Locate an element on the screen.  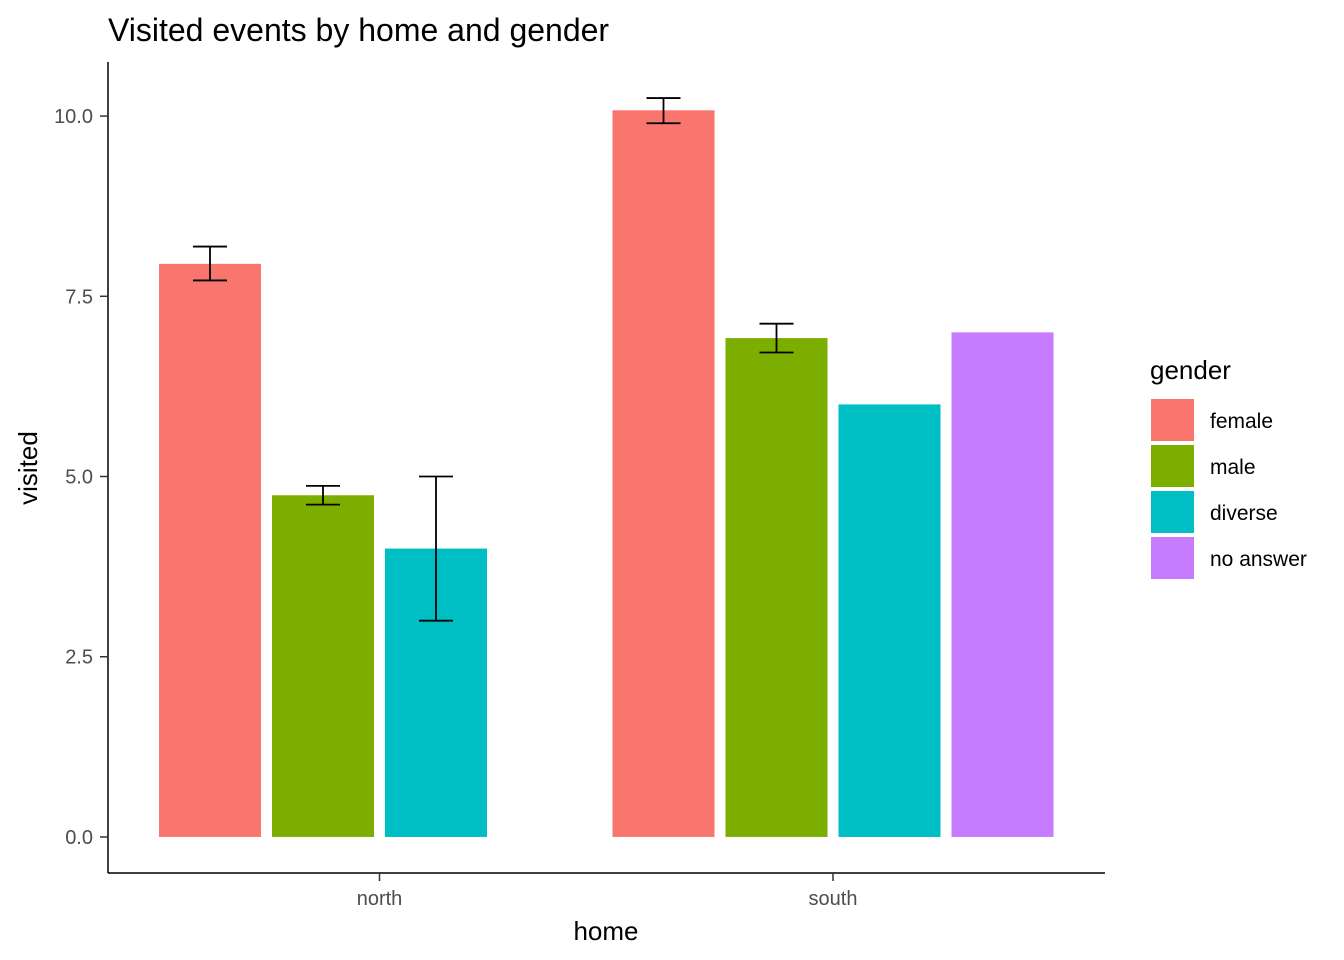
x-axis-title: home is located at coordinates (605, 931).